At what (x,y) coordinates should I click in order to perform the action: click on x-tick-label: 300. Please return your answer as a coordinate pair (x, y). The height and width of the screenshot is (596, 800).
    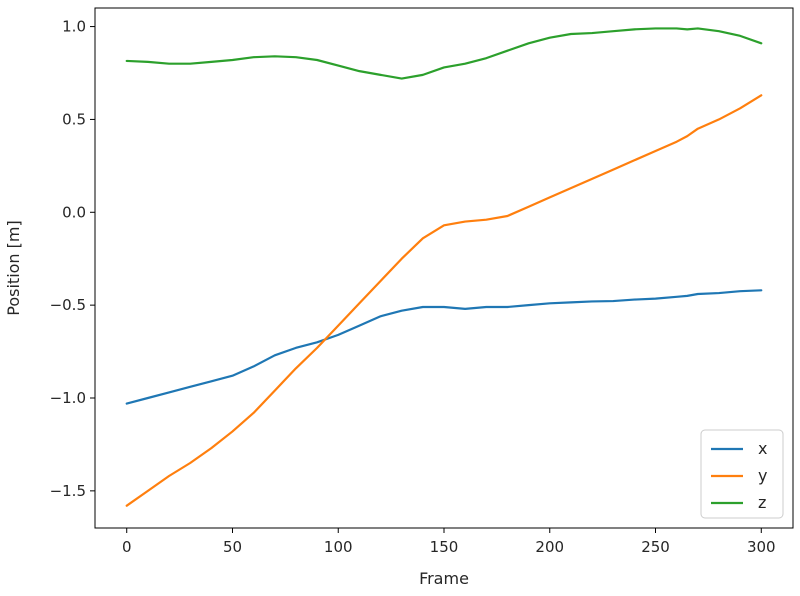
    Looking at the image, I should click on (761, 547).